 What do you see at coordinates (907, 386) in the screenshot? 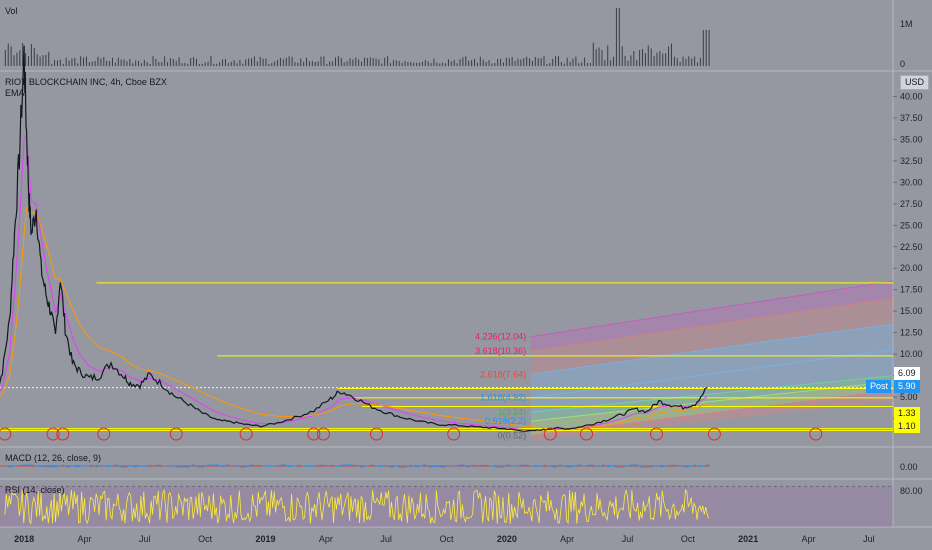
I see `post-market-price-tag: 5.90` at bounding box center [907, 386].